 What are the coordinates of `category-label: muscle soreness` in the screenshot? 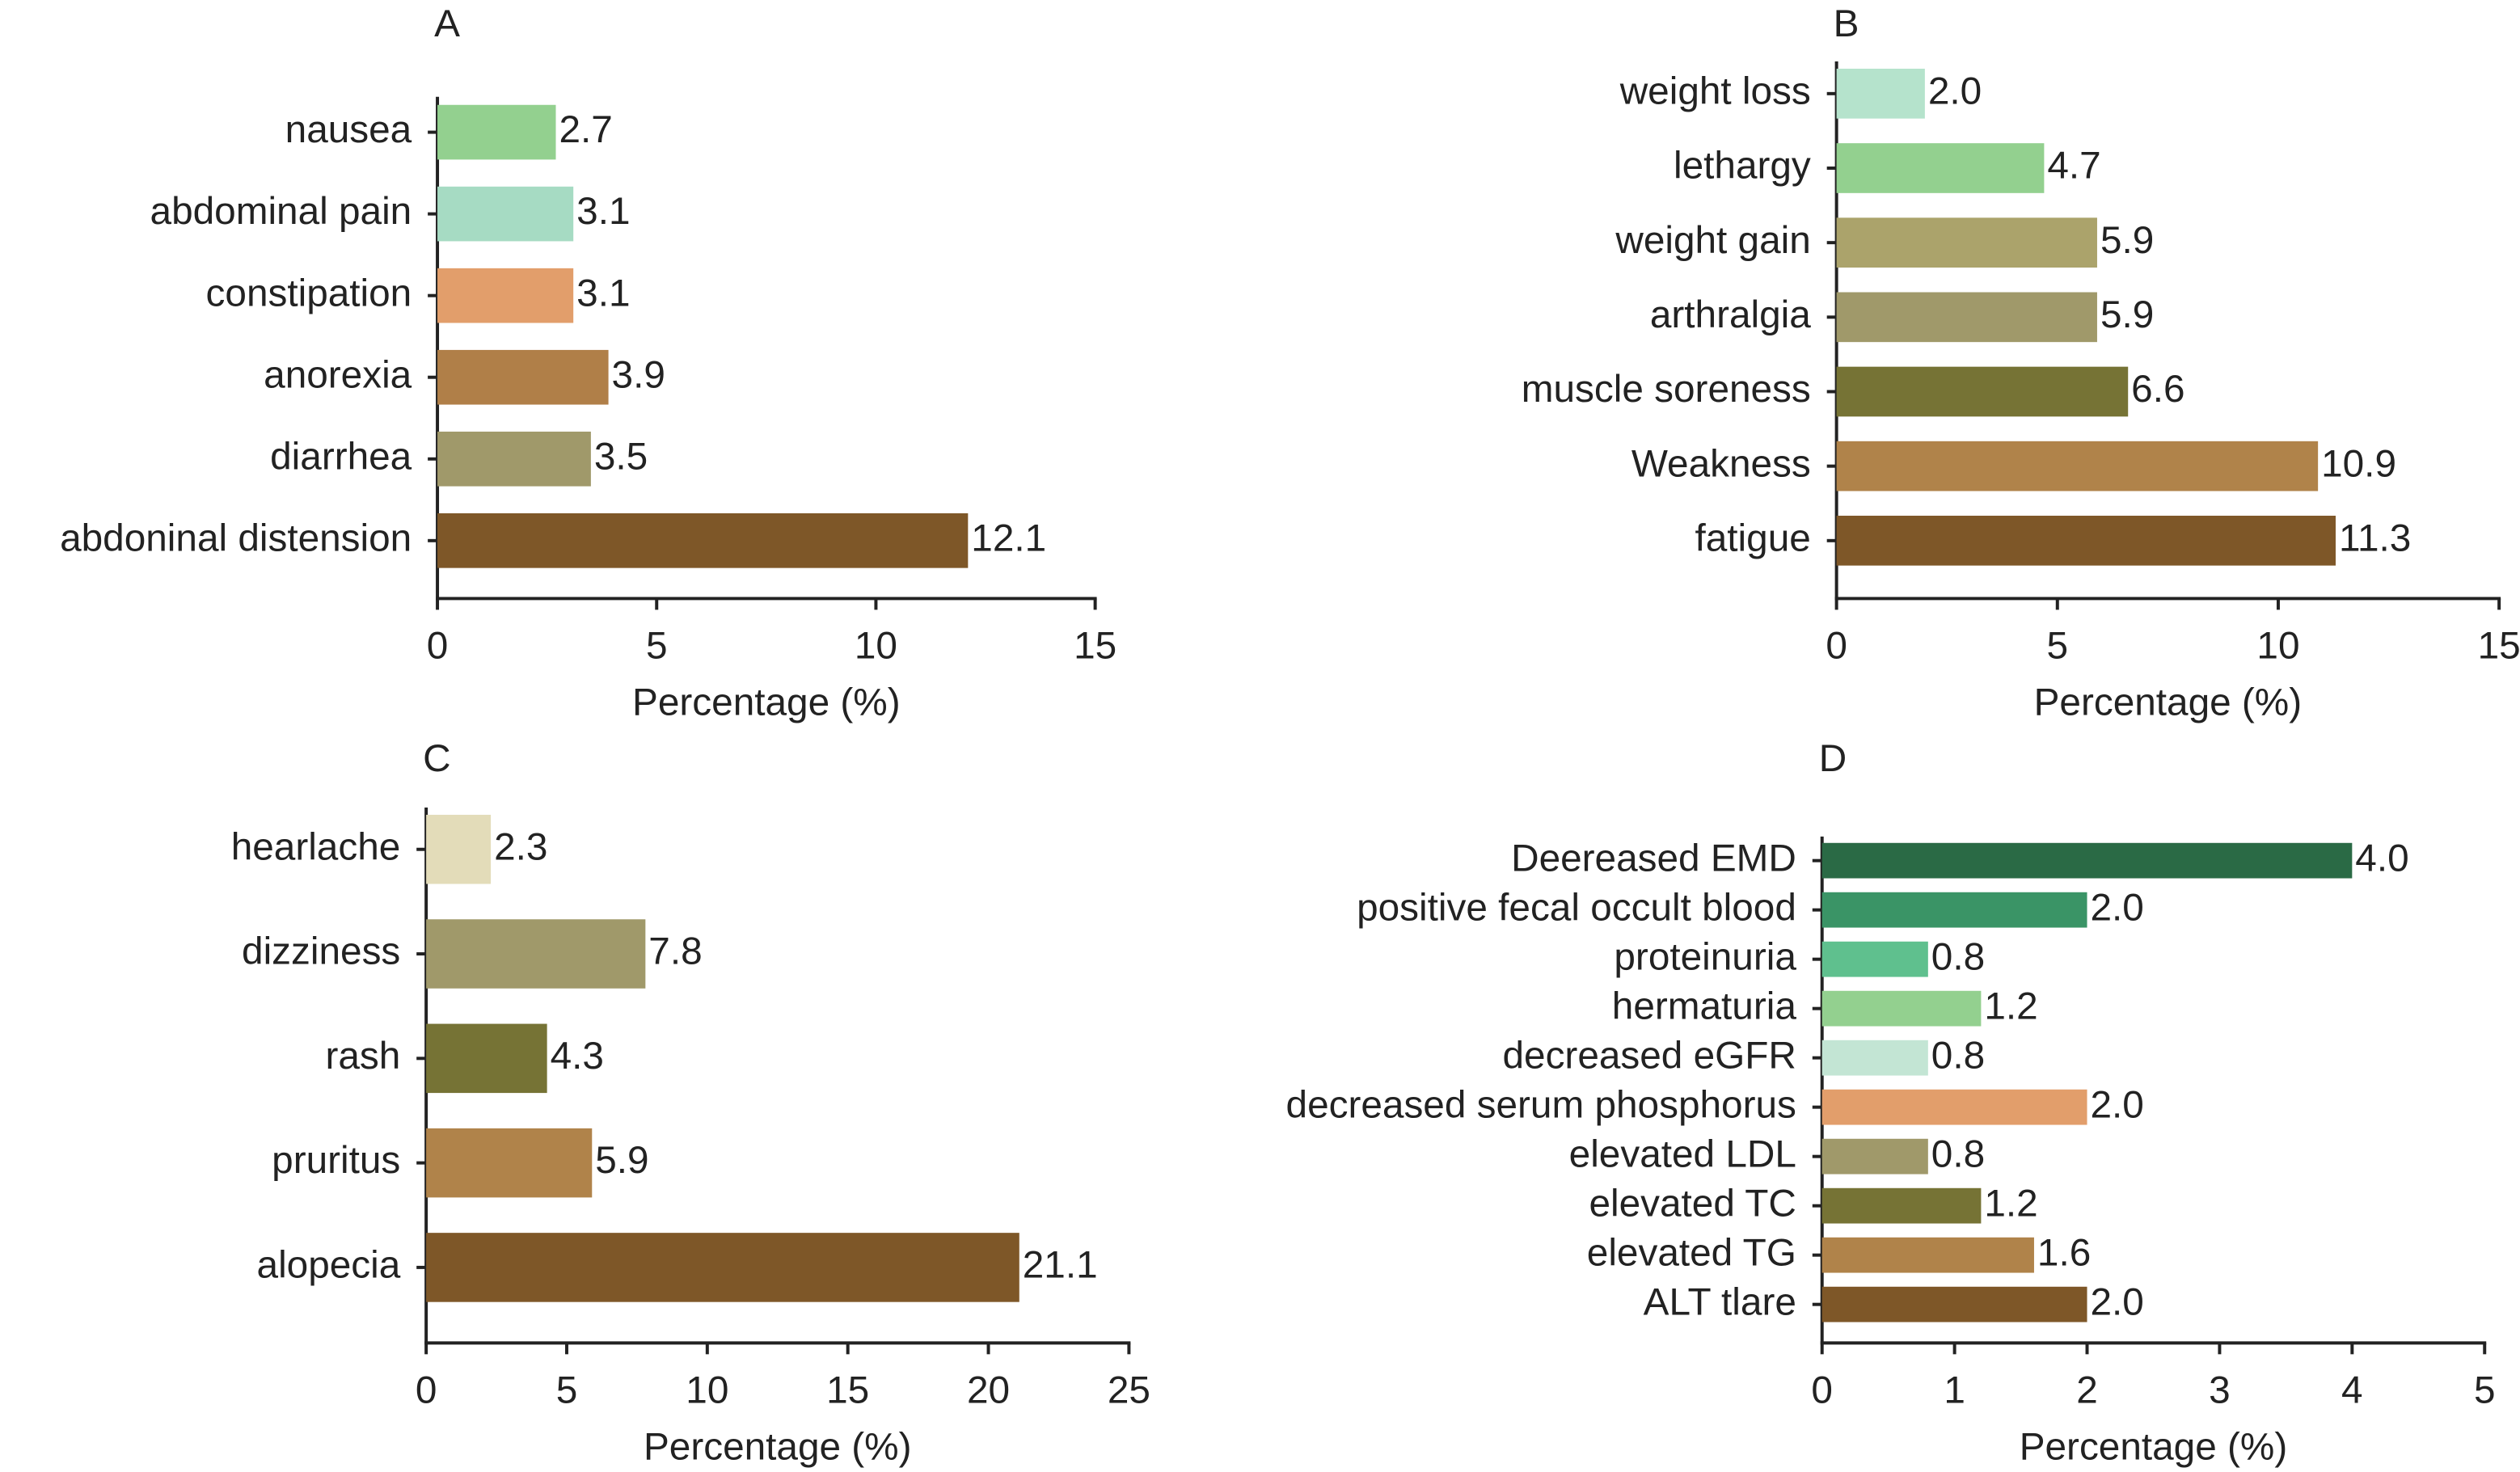 It's located at (1667, 389).